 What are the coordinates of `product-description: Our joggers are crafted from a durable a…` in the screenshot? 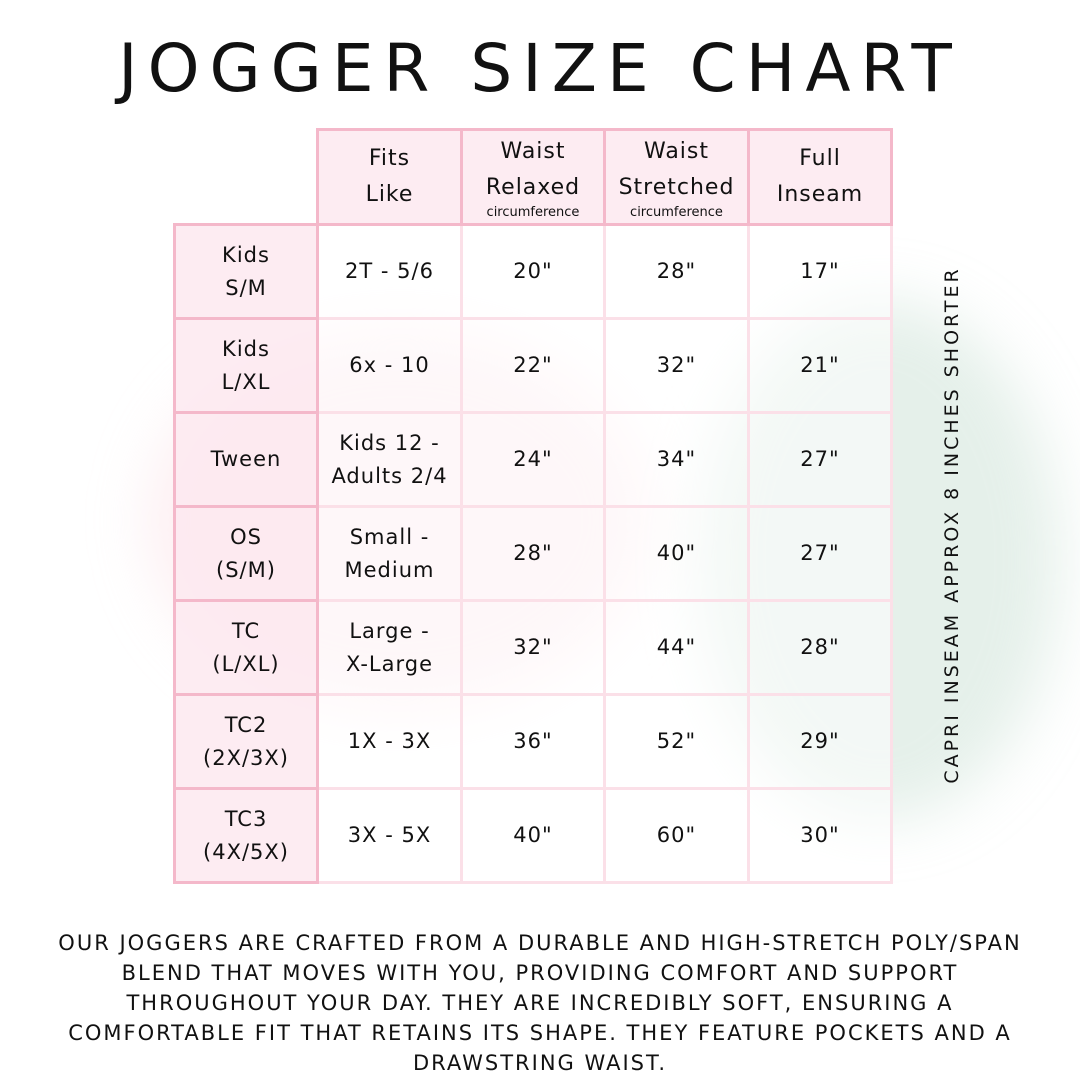 It's located at (540, 1003).